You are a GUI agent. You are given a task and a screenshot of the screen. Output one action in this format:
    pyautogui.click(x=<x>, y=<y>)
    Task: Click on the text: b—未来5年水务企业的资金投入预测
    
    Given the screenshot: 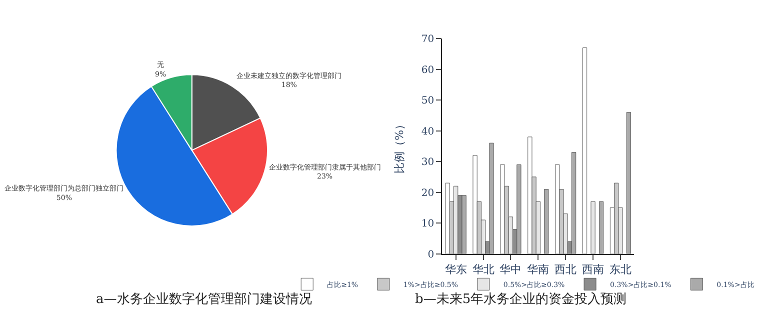 What is the action you would take?
    pyautogui.click(x=521, y=299)
    